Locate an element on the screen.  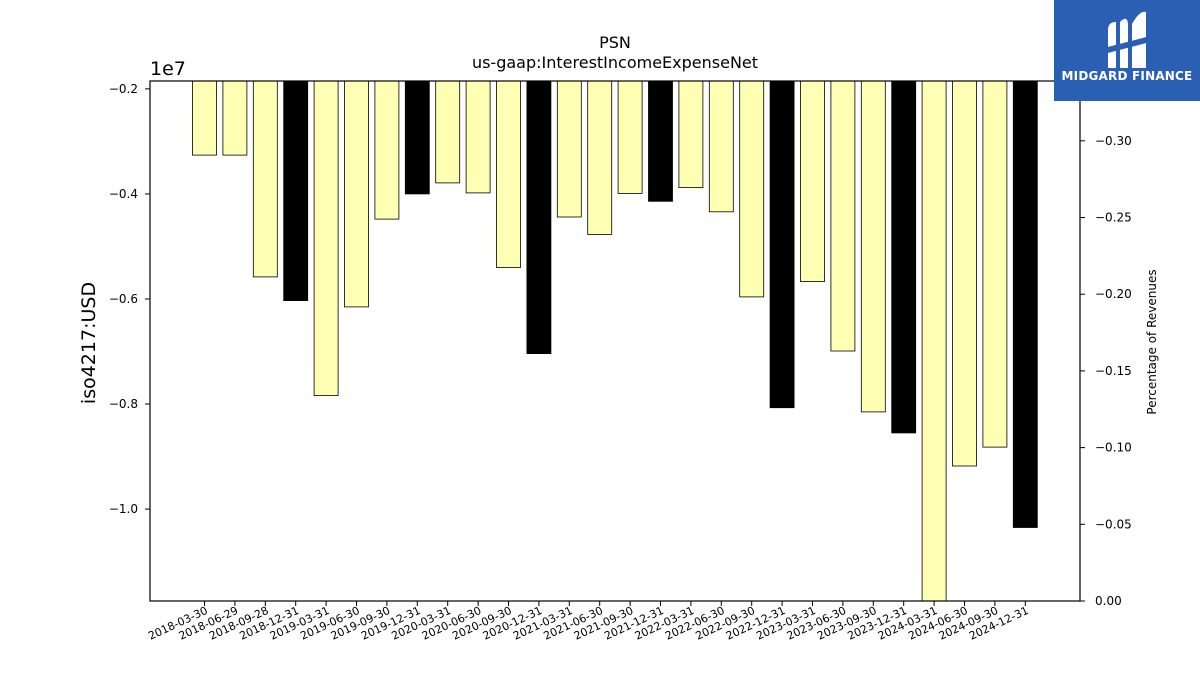
y-tick-label: −0.8 is located at coordinates (123, 404).